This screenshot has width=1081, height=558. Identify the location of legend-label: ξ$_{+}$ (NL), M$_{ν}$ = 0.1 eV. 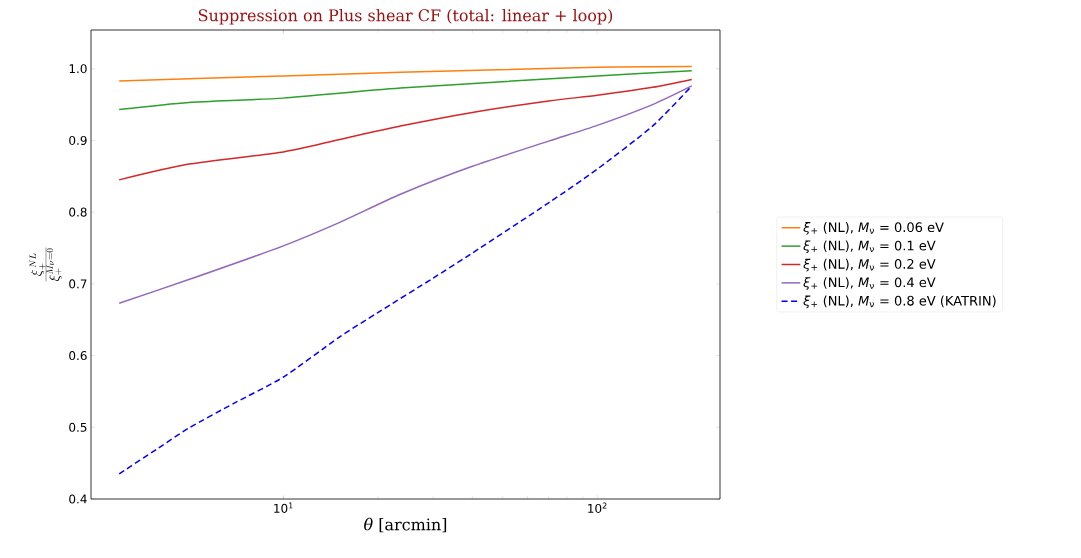
(869, 247).